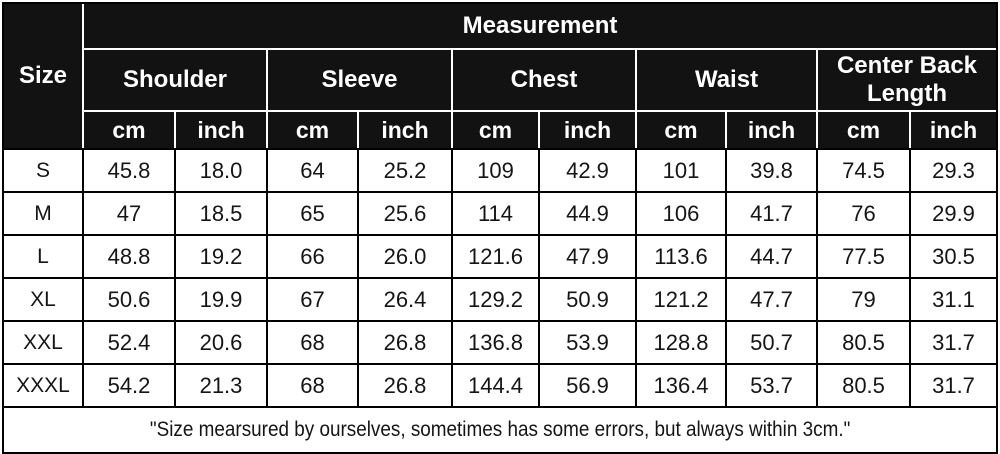 The height and width of the screenshot is (454, 1000). Describe the element at coordinates (43, 169) in the screenshot. I see `size-cell: S` at that location.